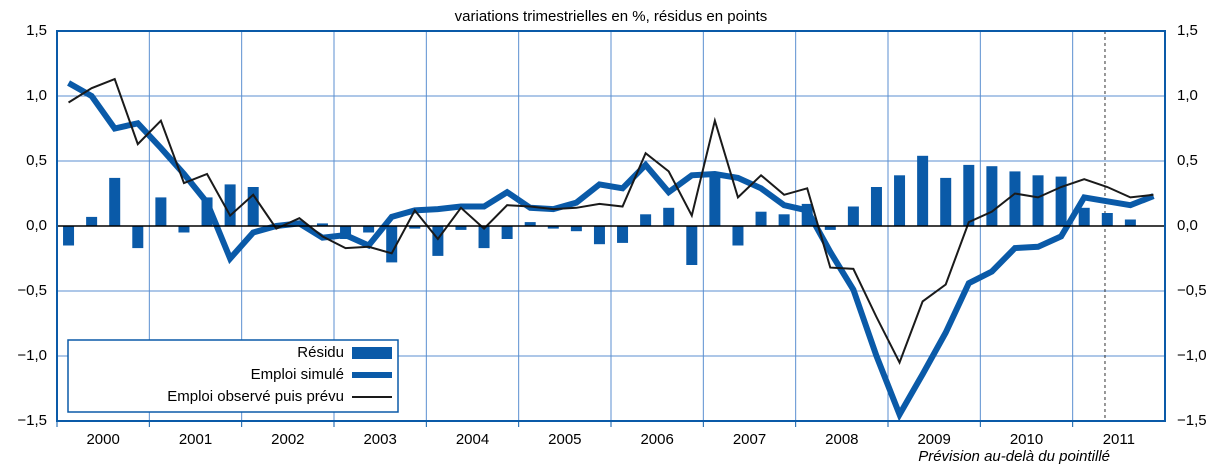 Image resolution: width=1226 pixels, height=466 pixels. What do you see at coordinates (36, 160) in the screenshot?
I see `y-tick-label: 0,5` at bounding box center [36, 160].